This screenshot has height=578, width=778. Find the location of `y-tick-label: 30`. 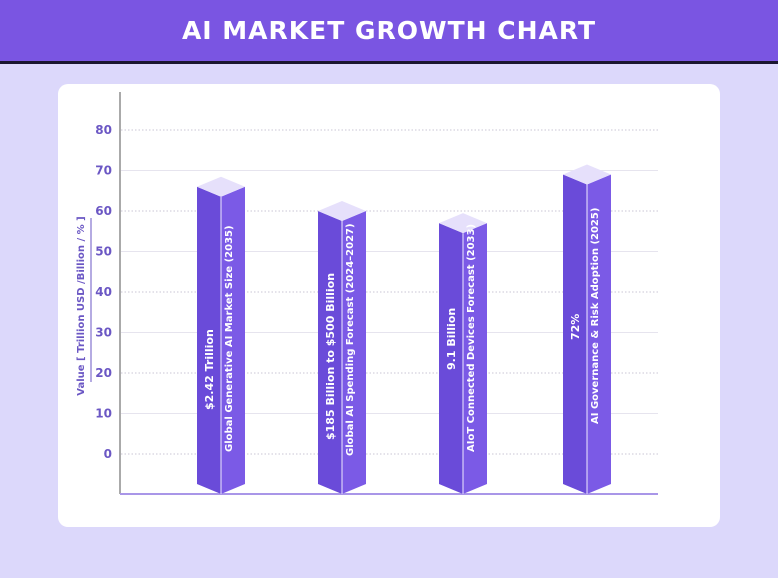

y-tick-label: 30 is located at coordinates (103, 333).